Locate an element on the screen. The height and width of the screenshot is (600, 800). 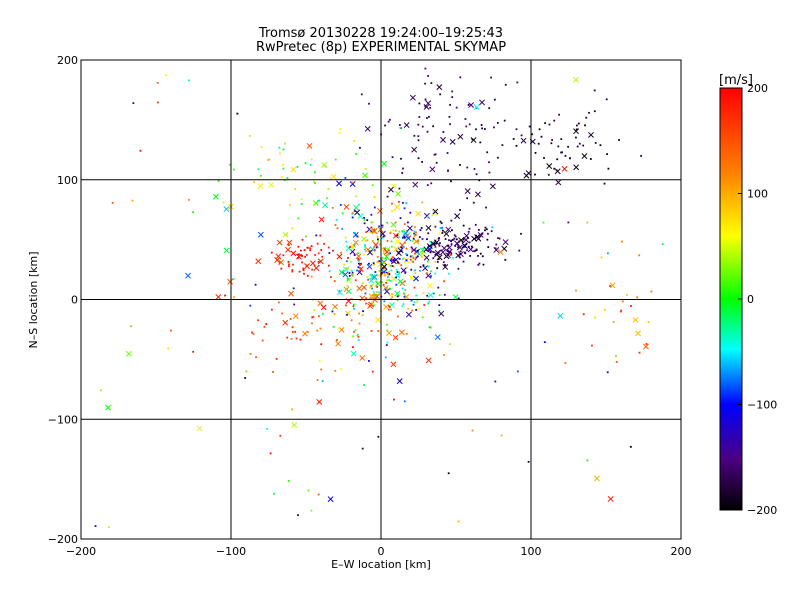
x-axis-label: E–W location [km] is located at coordinates (381, 564).